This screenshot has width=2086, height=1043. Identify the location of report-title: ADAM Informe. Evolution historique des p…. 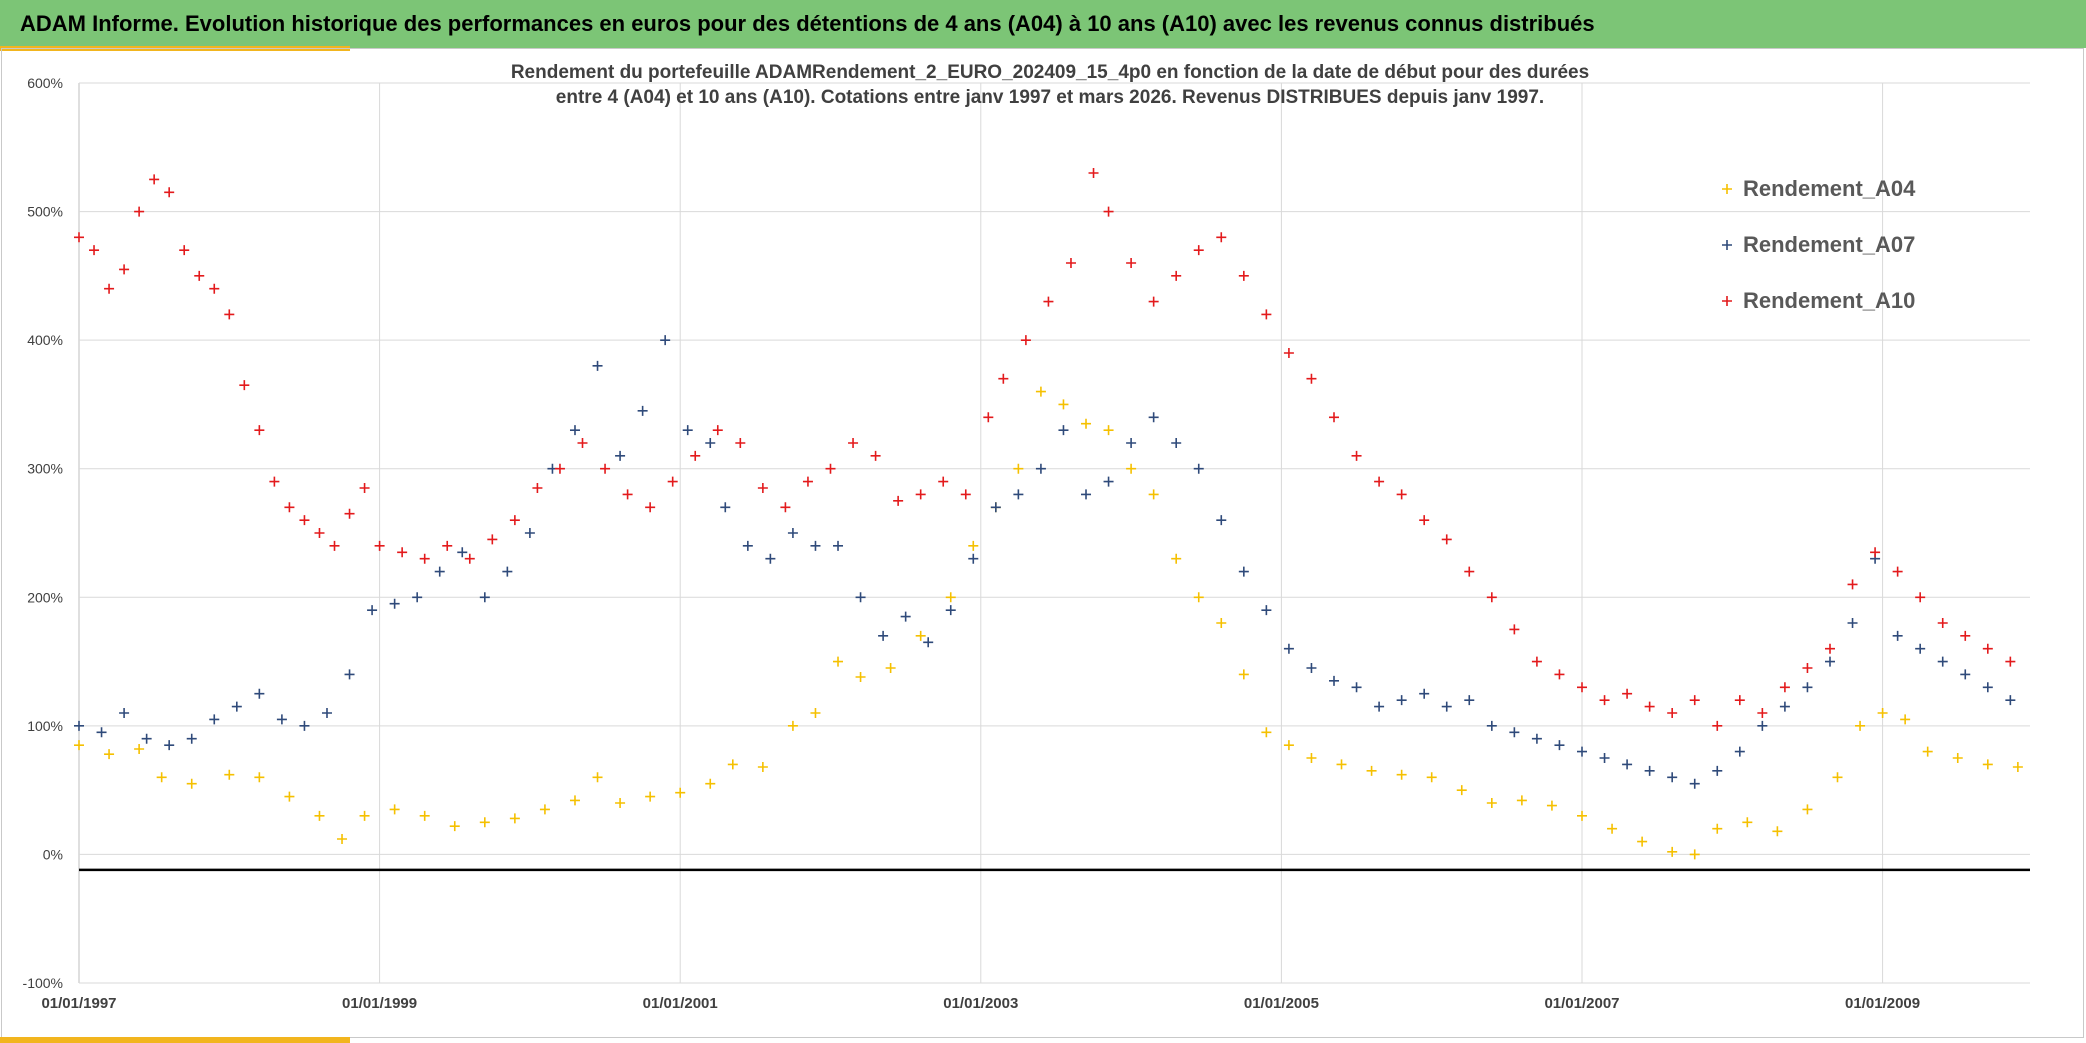
(807, 23).